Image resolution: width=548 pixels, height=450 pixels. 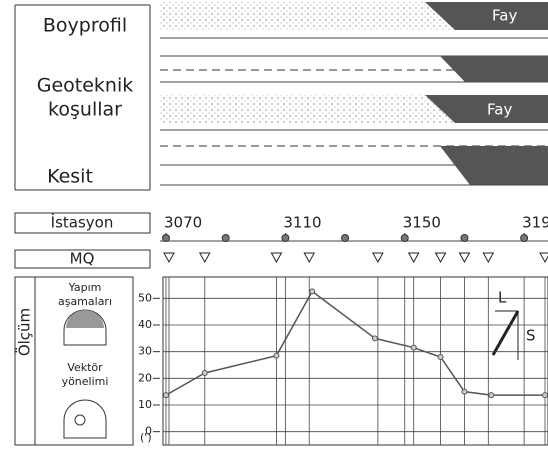 What do you see at coordinates (145, 351) in the screenshot?
I see `y-tick-label: 30` at bounding box center [145, 351].